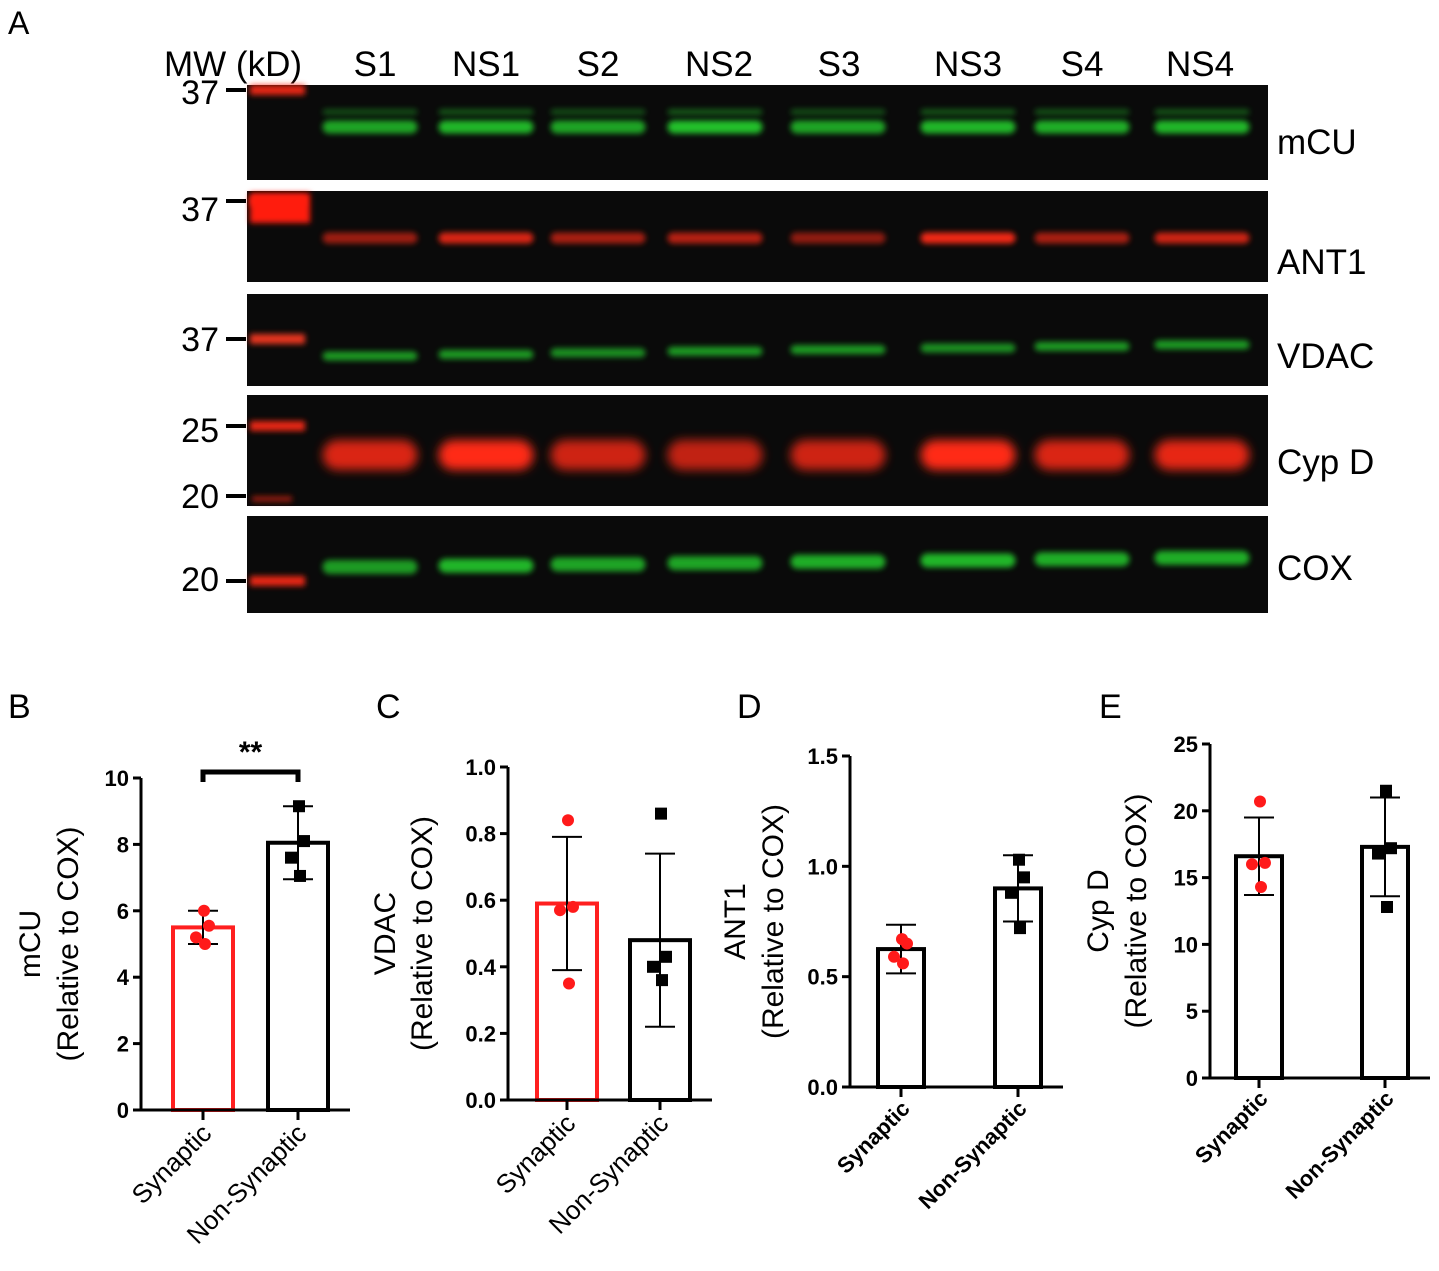  I want to click on blot-protein-label: COX, so click(1315, 568).